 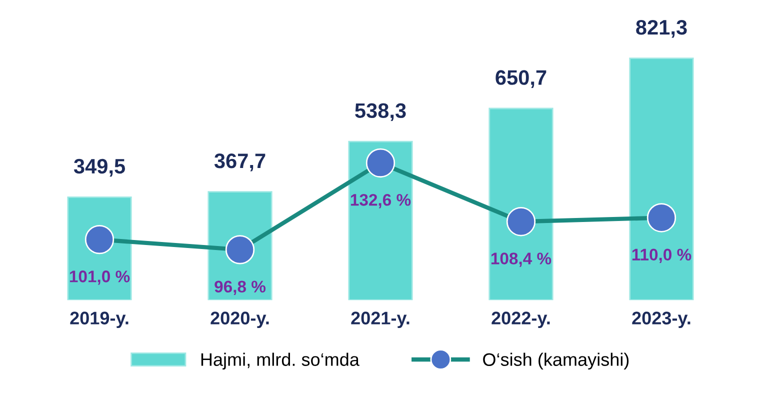 I want to click on x-tick-label: 2020-y., so click(x=239, y=320).